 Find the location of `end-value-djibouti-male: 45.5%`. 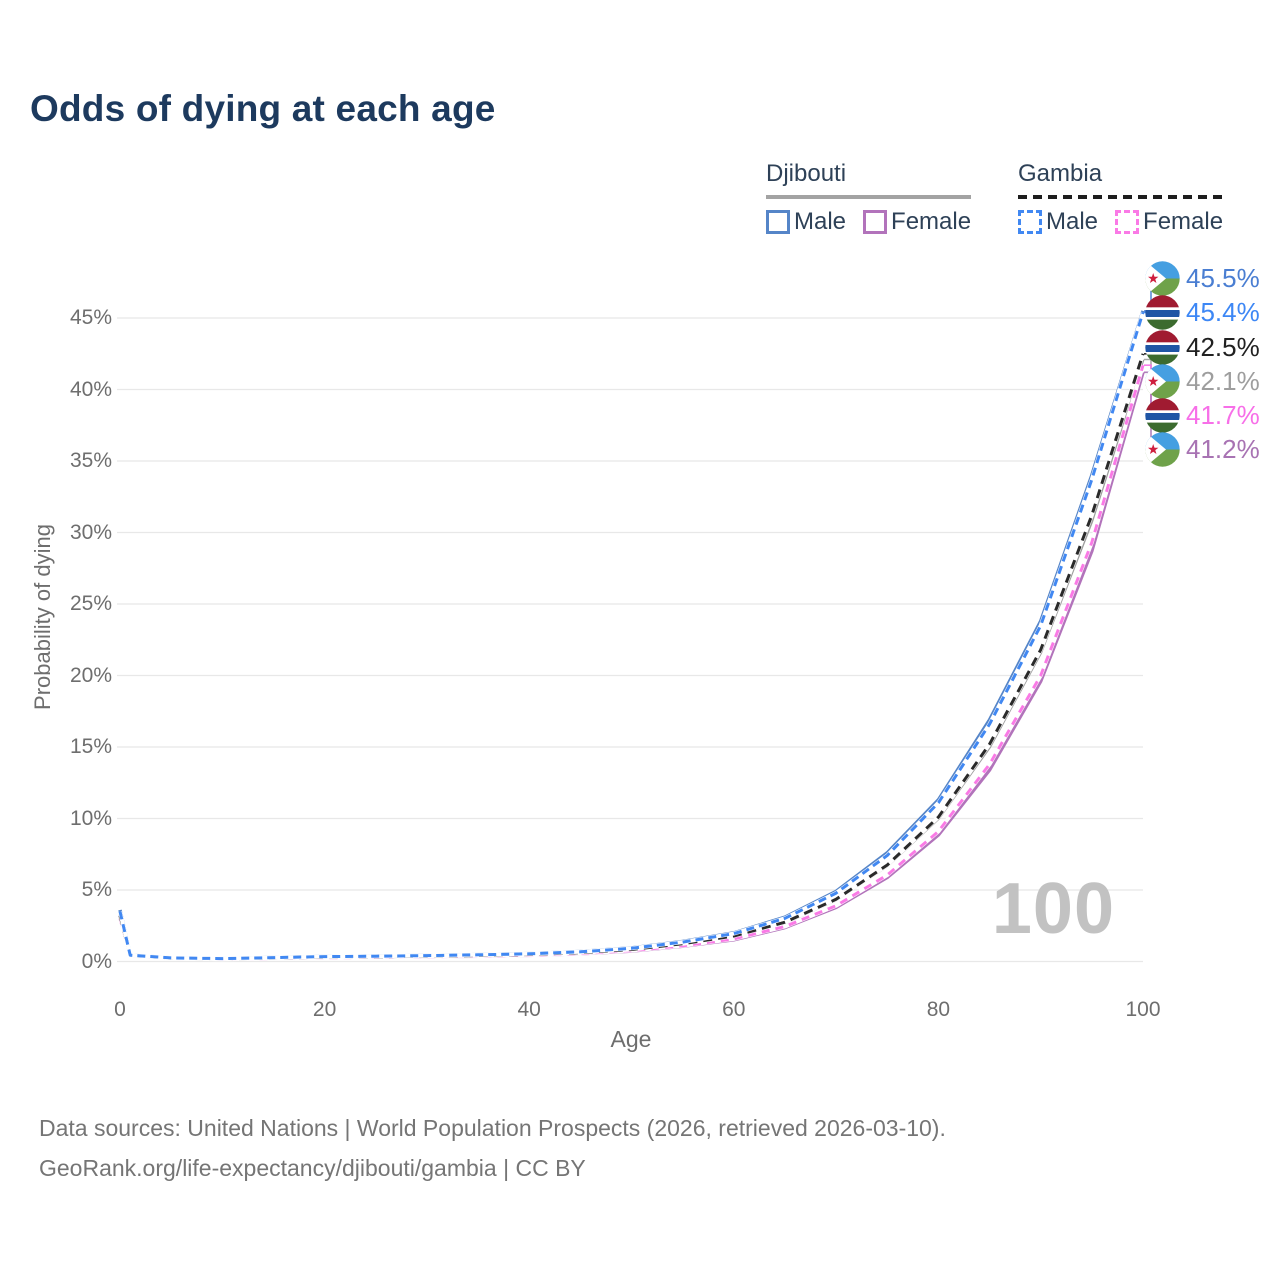

end-value-djibouti-male: 45.5% is located at coordinates (1223, 277).